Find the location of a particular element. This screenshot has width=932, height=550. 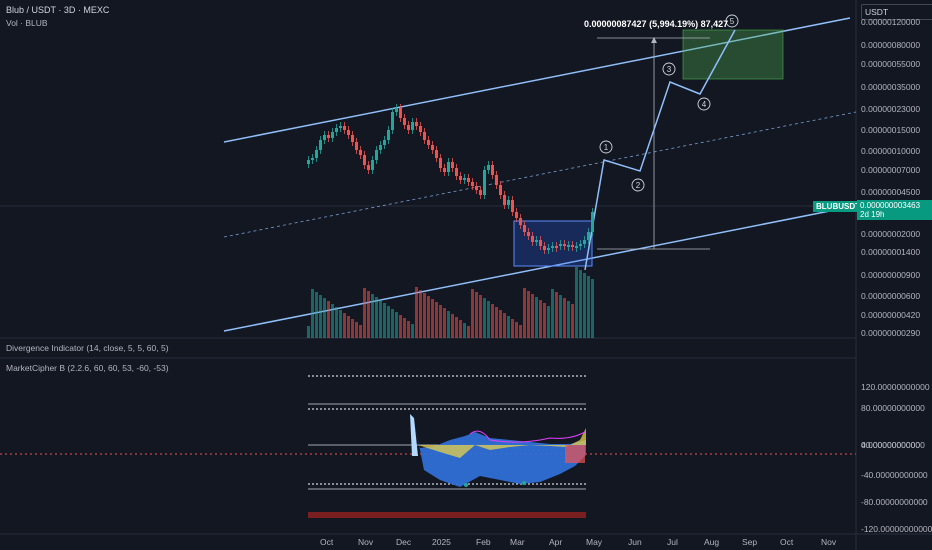

elliott-wave-path is located at coordinates (660, 150).